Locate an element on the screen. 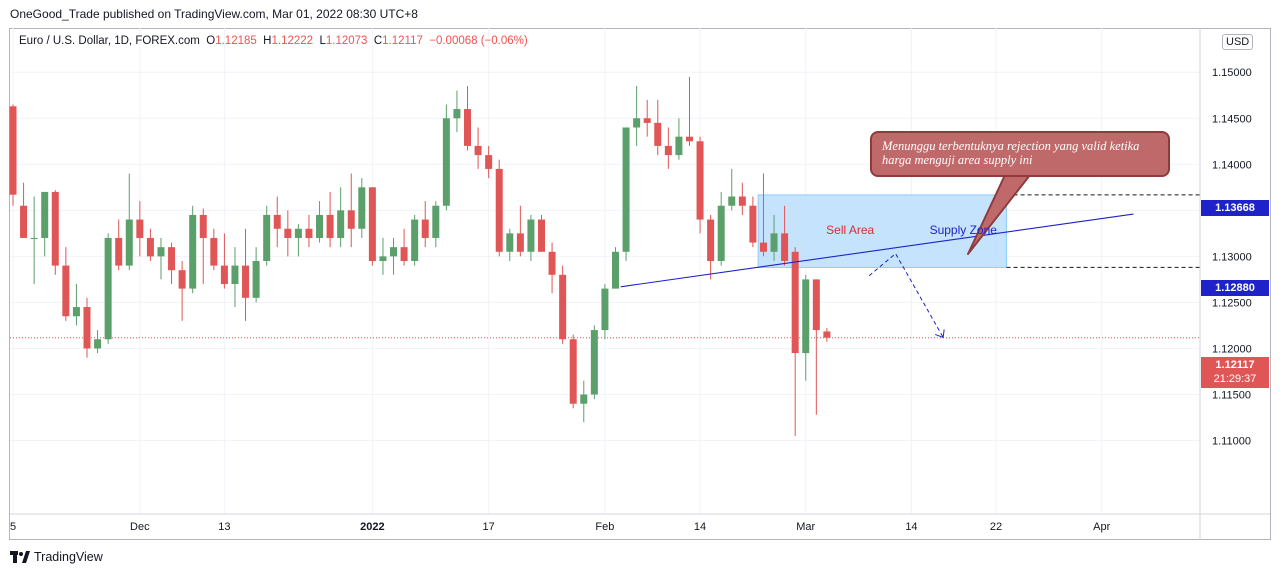 The height and width of the screenshot is (576, 1280). price-tick-label: 1.13000 is located at coordinates (1232, 257).